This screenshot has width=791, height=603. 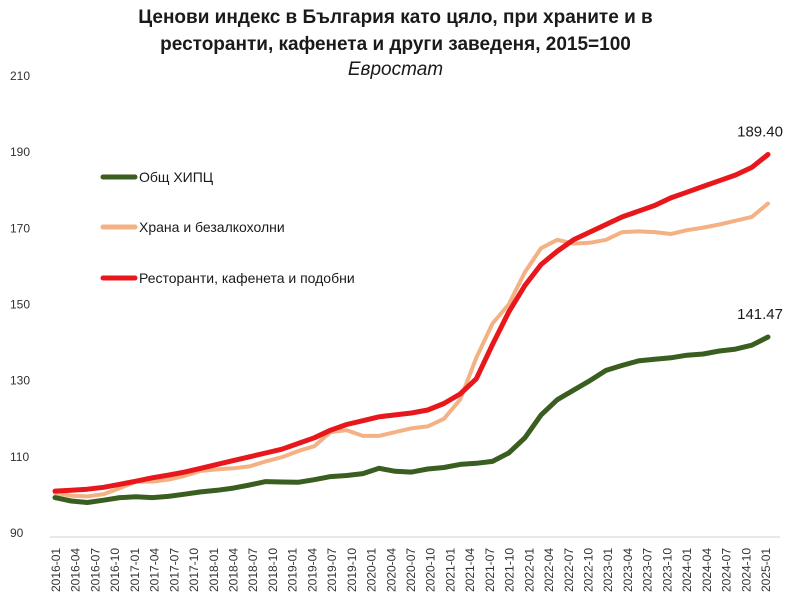 What do you see at coordinates (247, 278) in the screenshot?
I see `legend-label: Ресторанти, кафенета и подобни` at bounding box center [247, 278].